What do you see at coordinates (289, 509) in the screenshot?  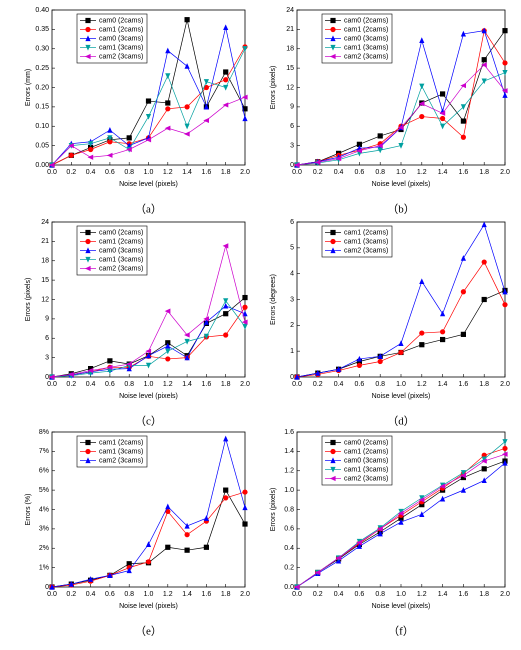 I see `y-tick-label: 0.8` at bounding box center [289, 509].